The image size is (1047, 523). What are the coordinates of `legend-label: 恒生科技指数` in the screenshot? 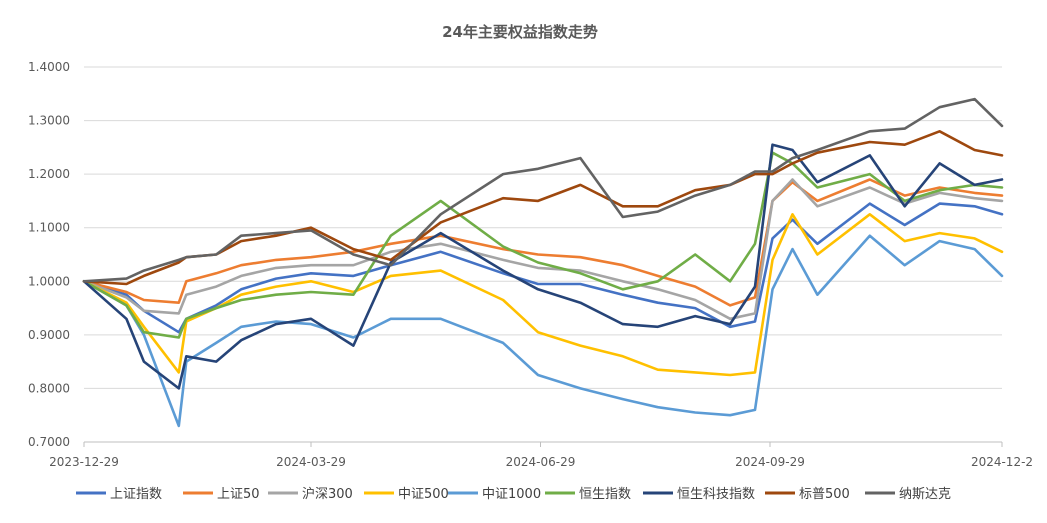 It's located at (716, 494).